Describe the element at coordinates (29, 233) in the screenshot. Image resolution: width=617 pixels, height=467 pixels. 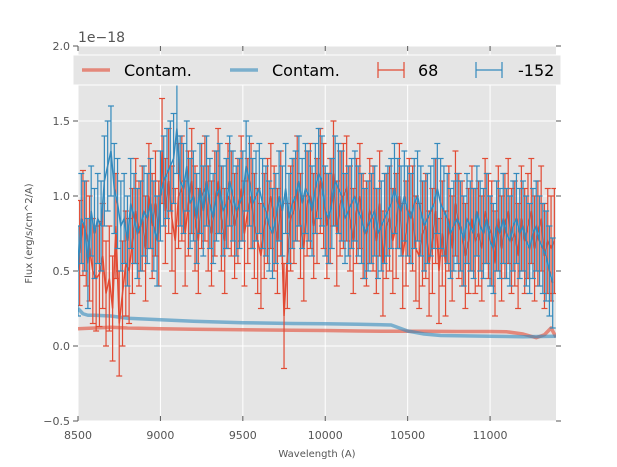
I see `y-axis-label: Flux (erg/s/cm^2/A)` at that location.